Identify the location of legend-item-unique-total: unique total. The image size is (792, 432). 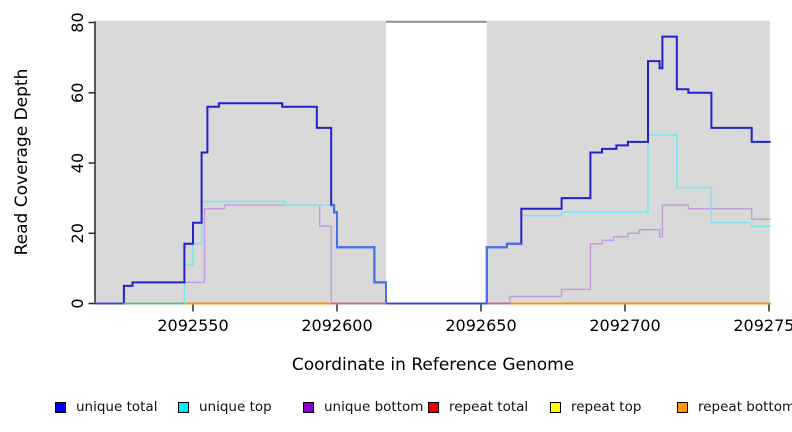
(106, 407).